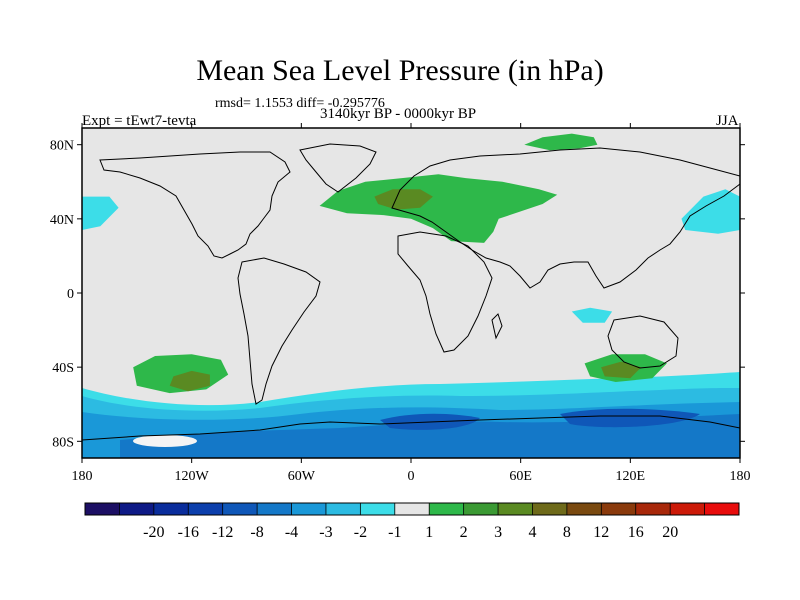  I want to click on southern-ocean-bands, so click(411, 415).